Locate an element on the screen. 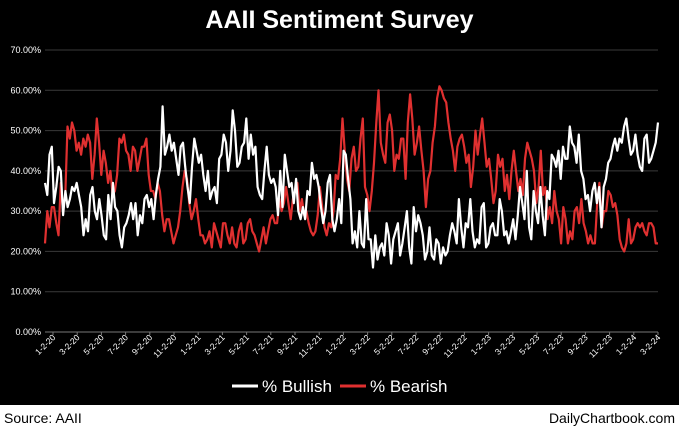 Image resolution: width=679 pixels, height=432 pixels. x-tick-label: 1-2-23 is located at coordinates (481, 344).